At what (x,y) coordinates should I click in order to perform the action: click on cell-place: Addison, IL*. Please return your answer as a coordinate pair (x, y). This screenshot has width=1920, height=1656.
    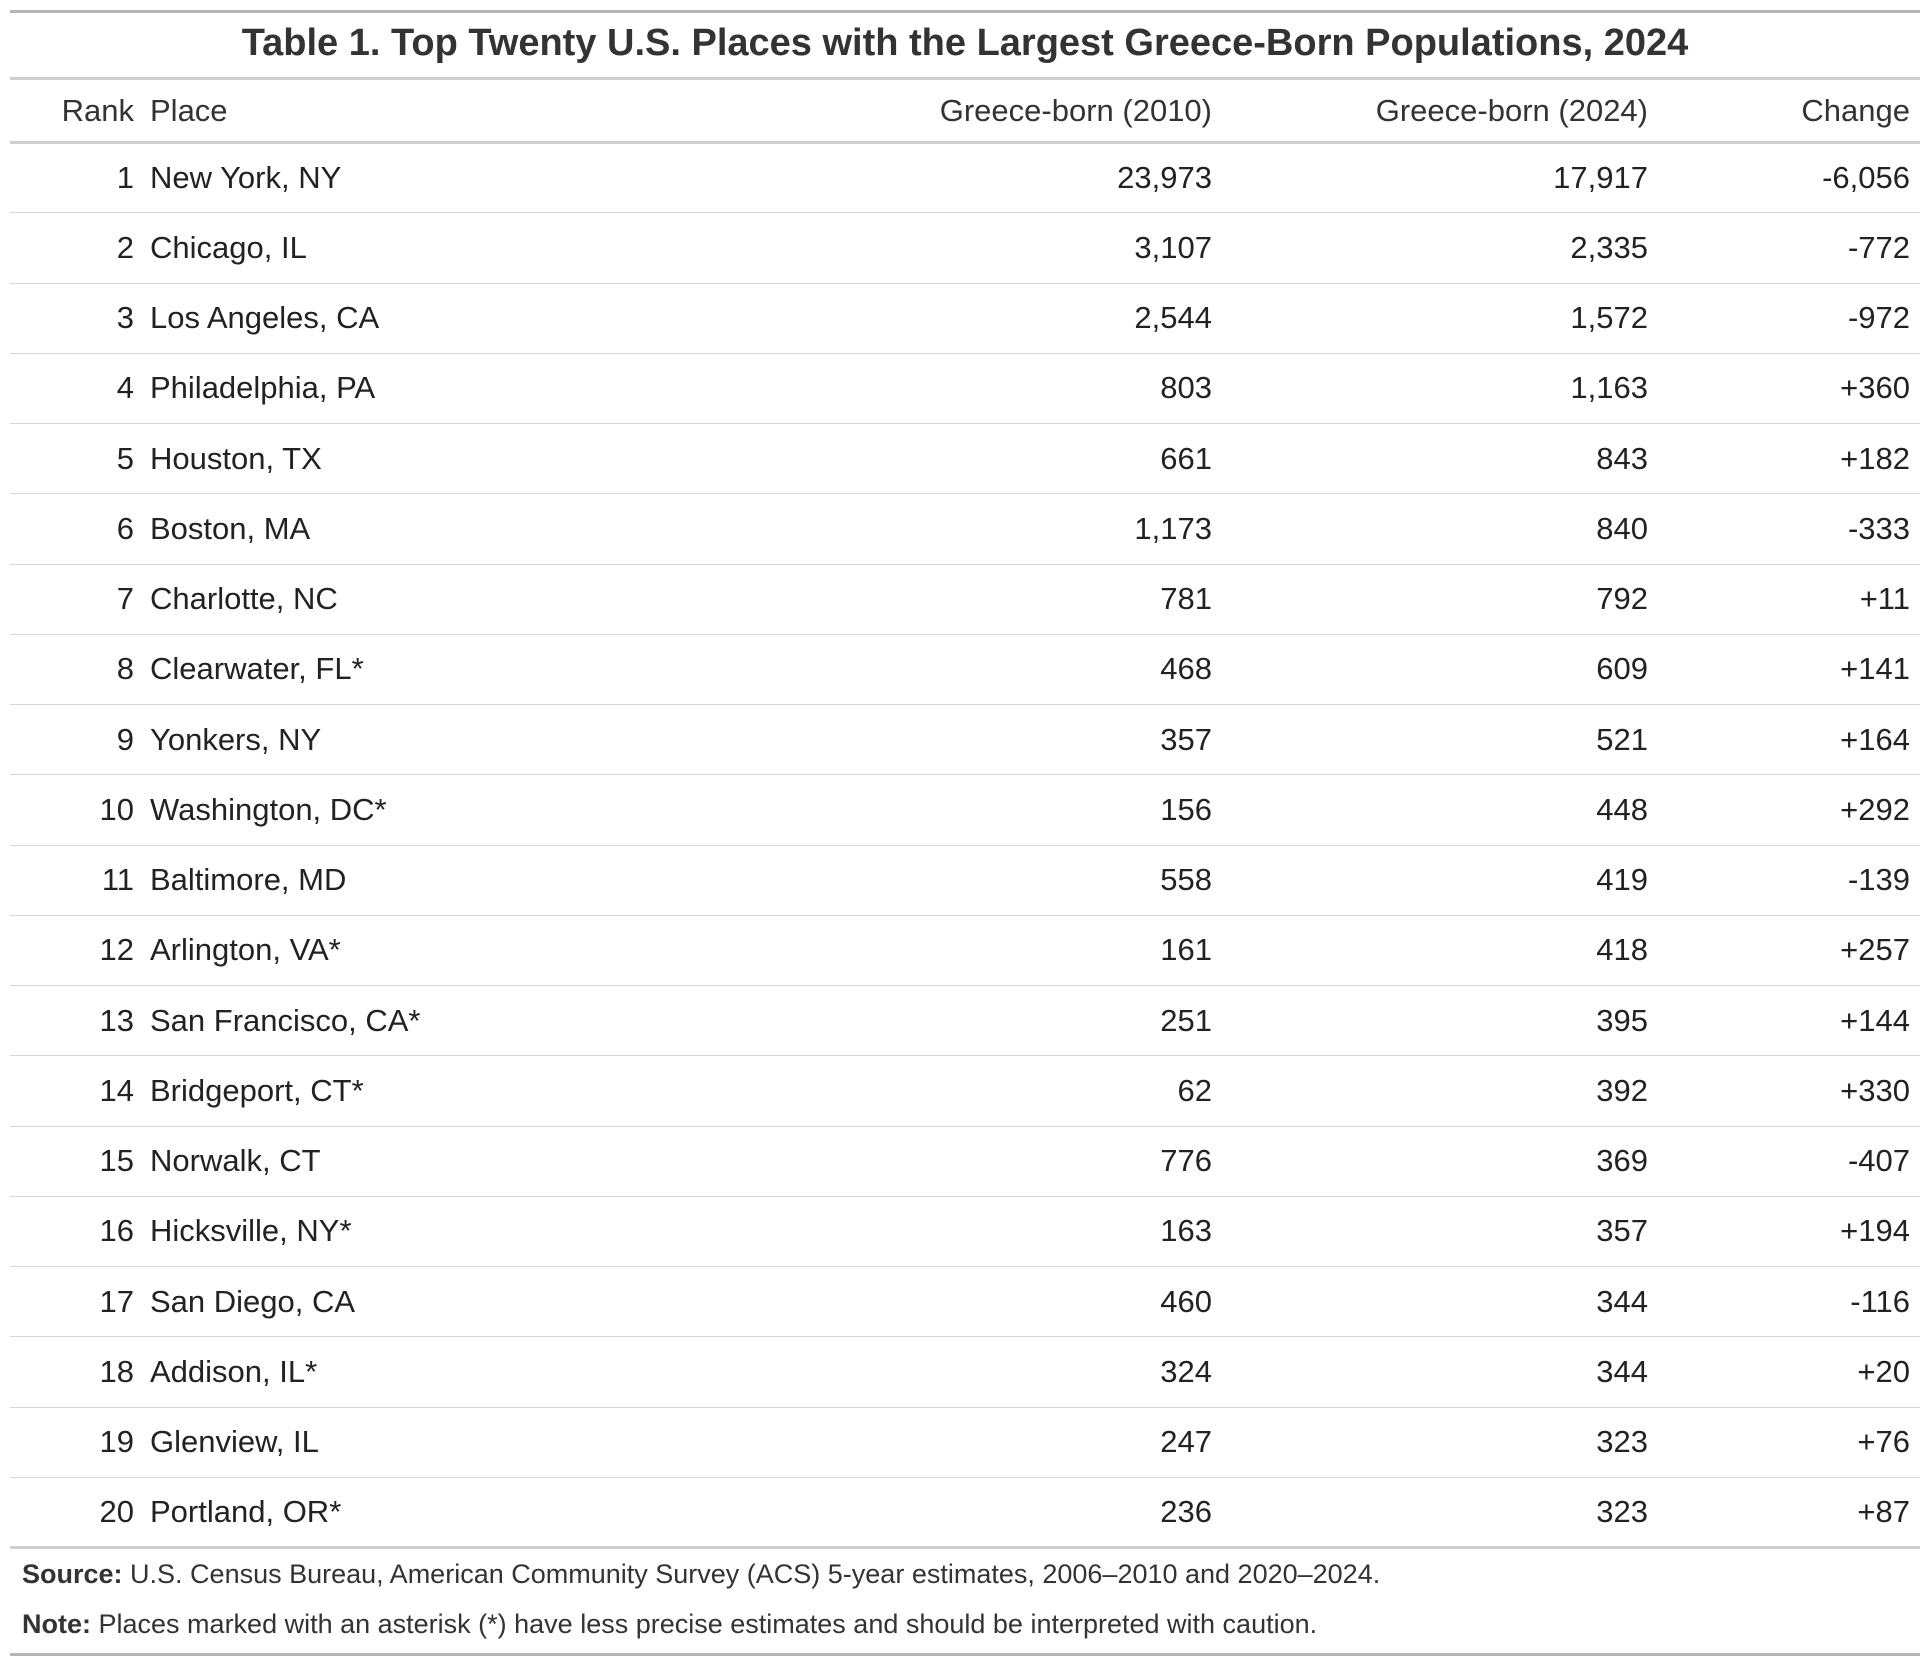
    Looking at the image, I should click on (234, 1371).